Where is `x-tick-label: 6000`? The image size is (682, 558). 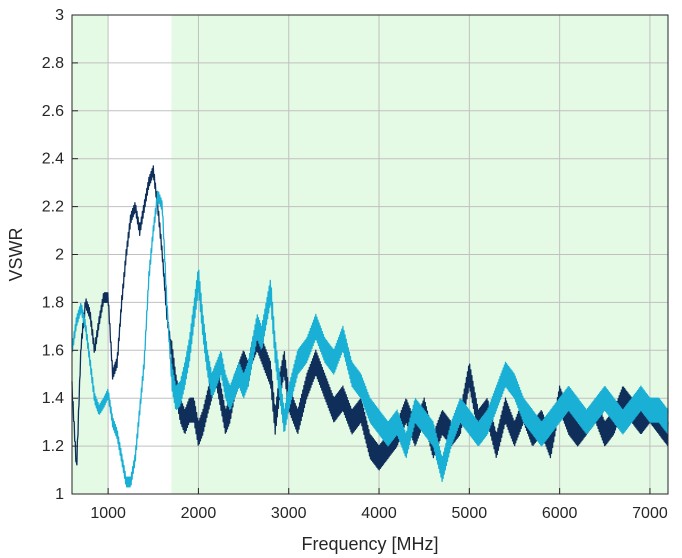 x-tick-label: 6000 is located at coordinates (560, 513).